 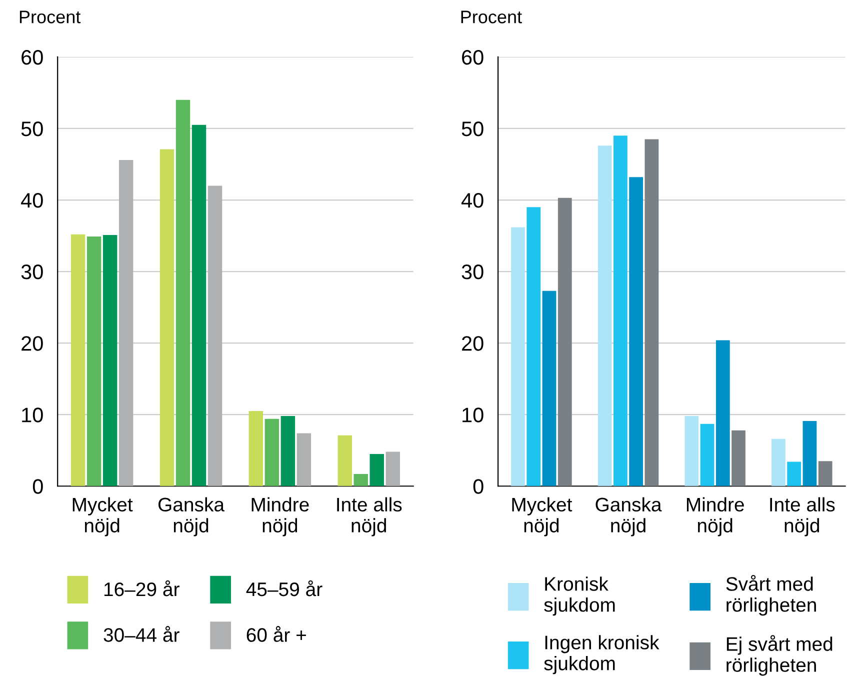 I want to click on legend-label: 45–59 år, so click(x=284, y=588).